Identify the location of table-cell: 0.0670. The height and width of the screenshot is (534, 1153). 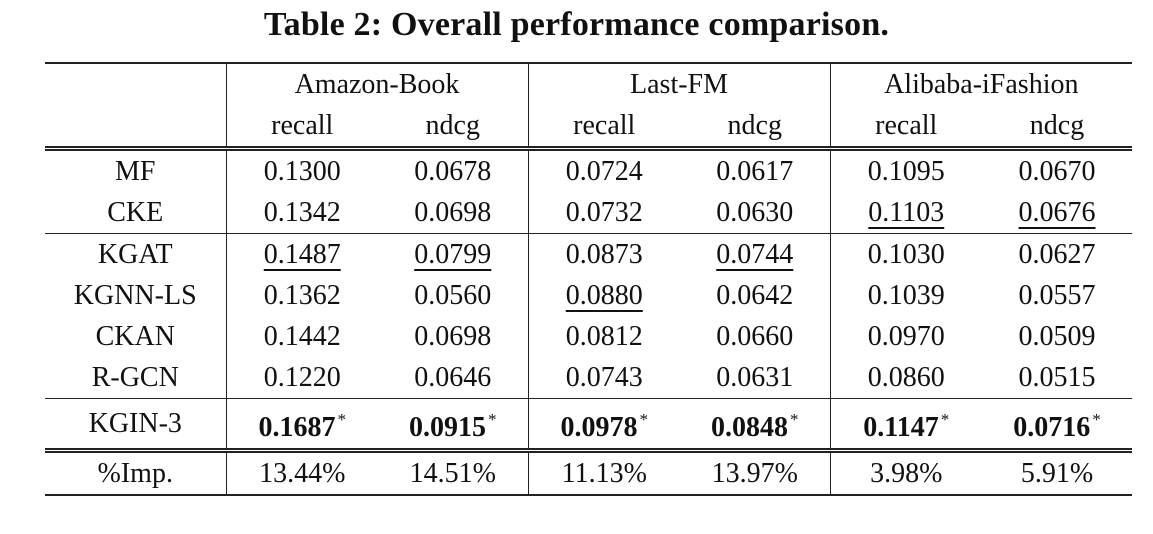
(1057, 169).